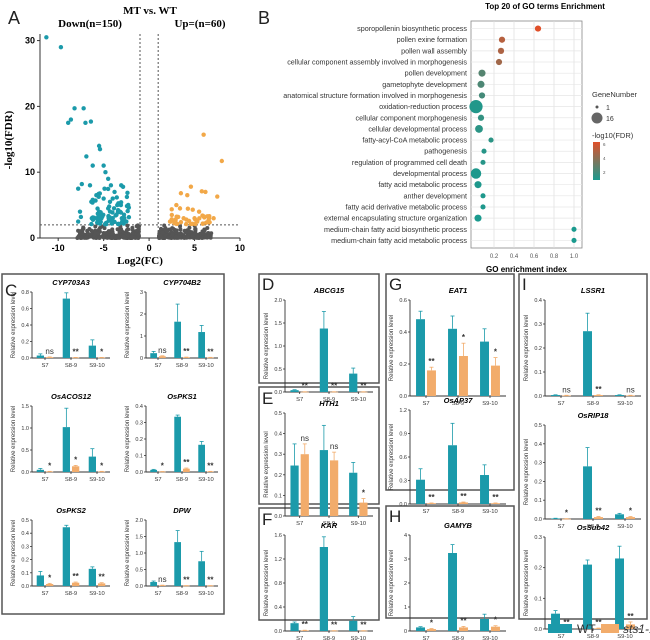  Describe the element at coordinates (395, 516) in the screenshot. I see `panel-label-H: H` at that location.